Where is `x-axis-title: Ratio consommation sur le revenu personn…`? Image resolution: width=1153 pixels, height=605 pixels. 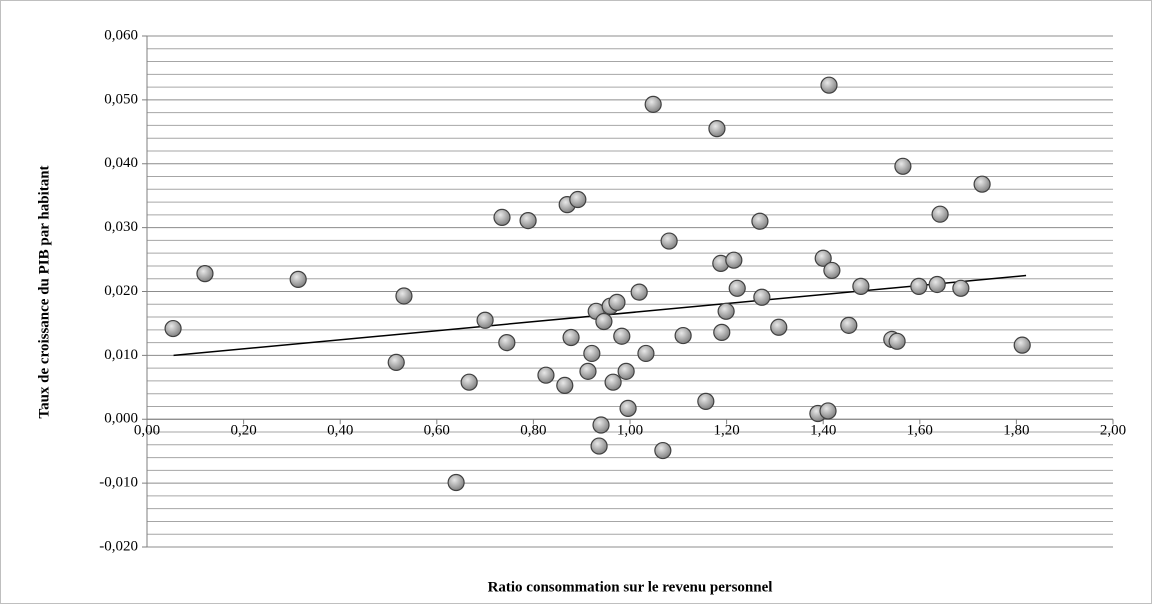
x-axis-title: Ratio consommation sur le revenu personn… is located at coordinates (630, 587).